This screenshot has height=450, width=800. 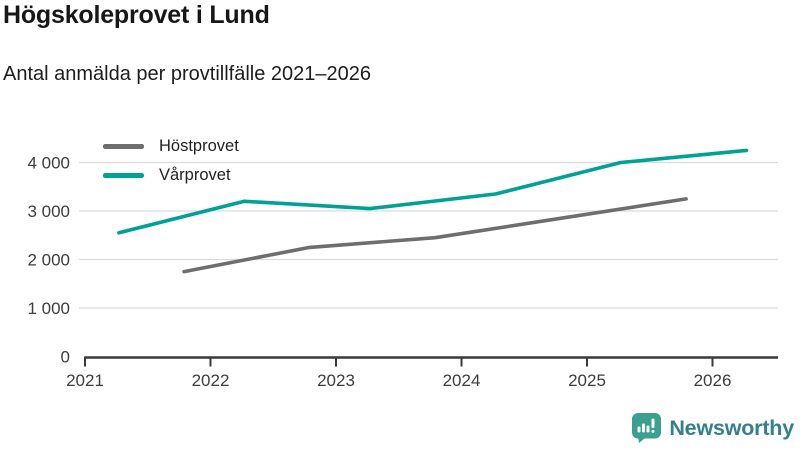 What do you see at coordinates (195, 175) in the screenshot?
I see `legend-label-varprovet: Vårprovet` at bounding box center [195, 175].